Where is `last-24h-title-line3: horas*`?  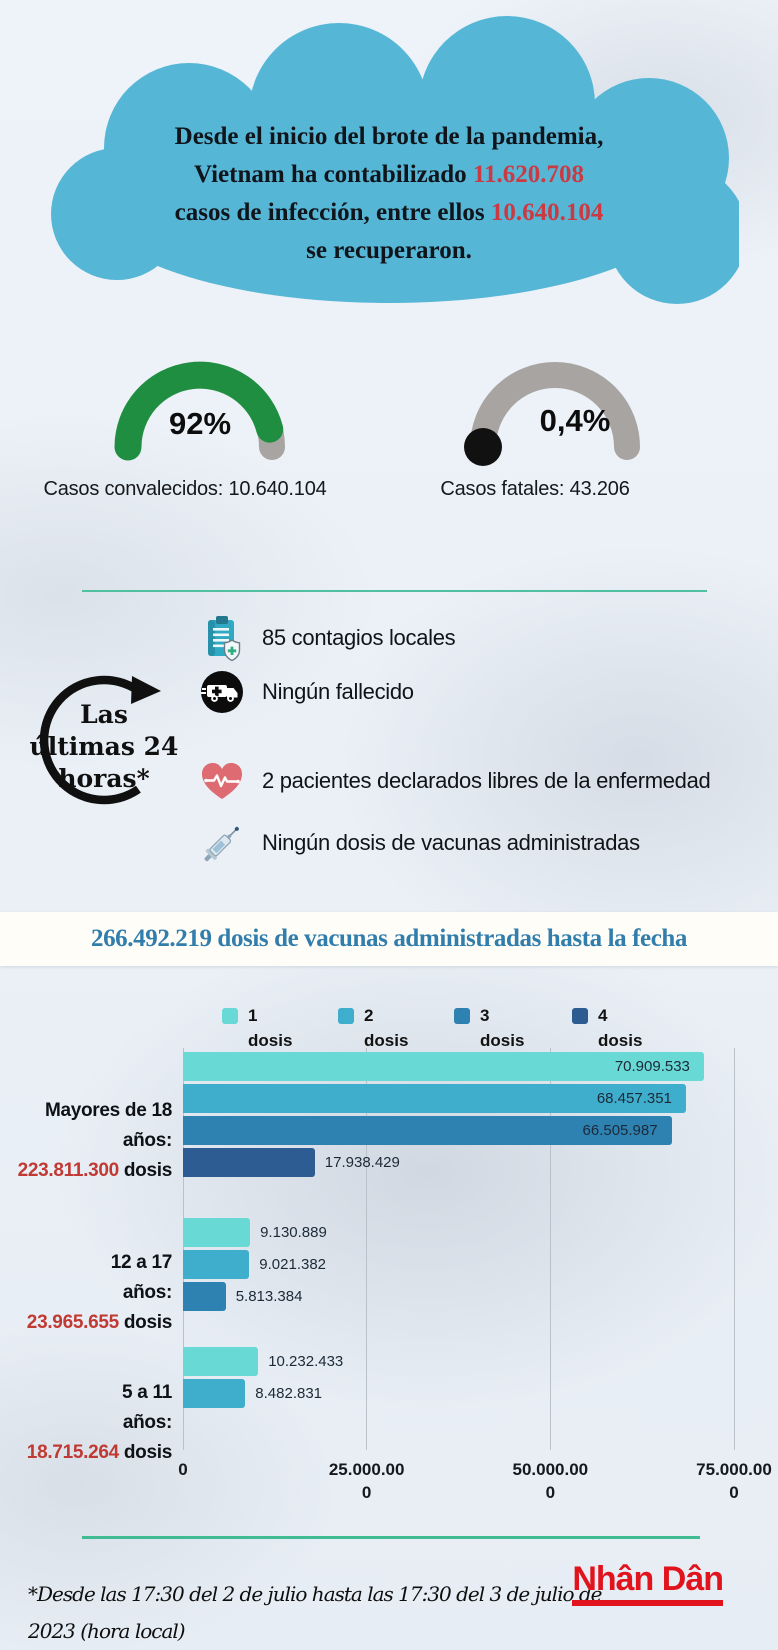 last-24h-title-line3: horas* is located at coordinates (104, 778).